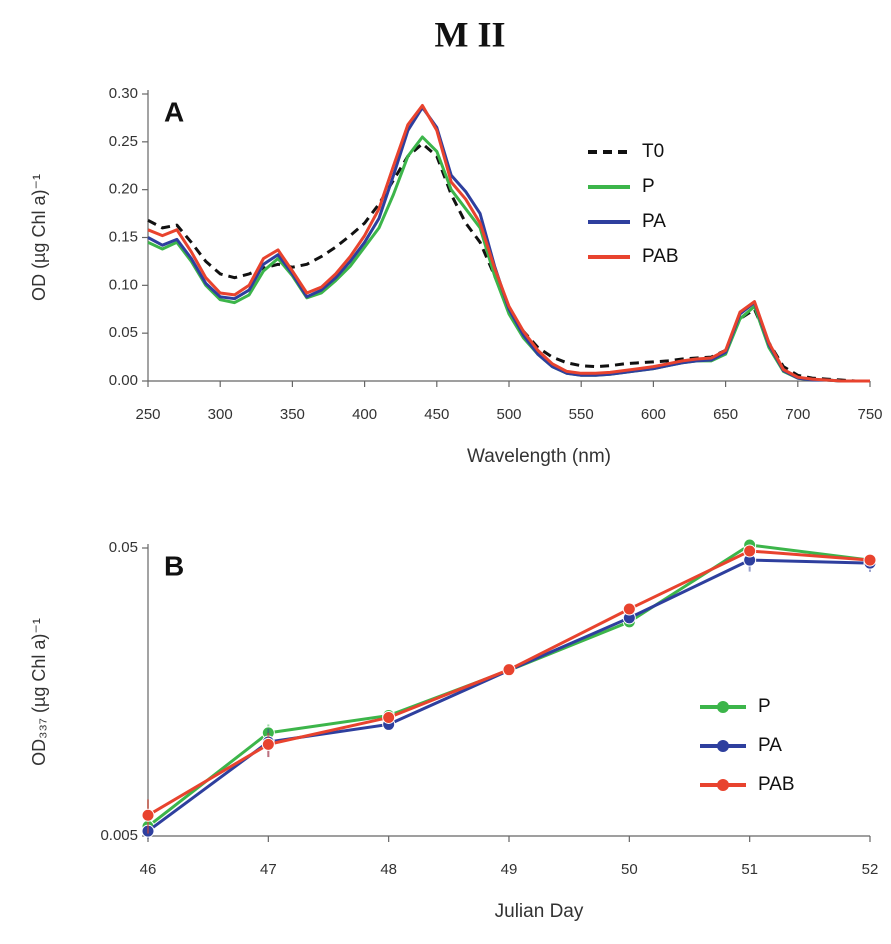  Describe the element at coordinates (364, 414) in the screenshot. I see `x-tick-label: 400` at that location.